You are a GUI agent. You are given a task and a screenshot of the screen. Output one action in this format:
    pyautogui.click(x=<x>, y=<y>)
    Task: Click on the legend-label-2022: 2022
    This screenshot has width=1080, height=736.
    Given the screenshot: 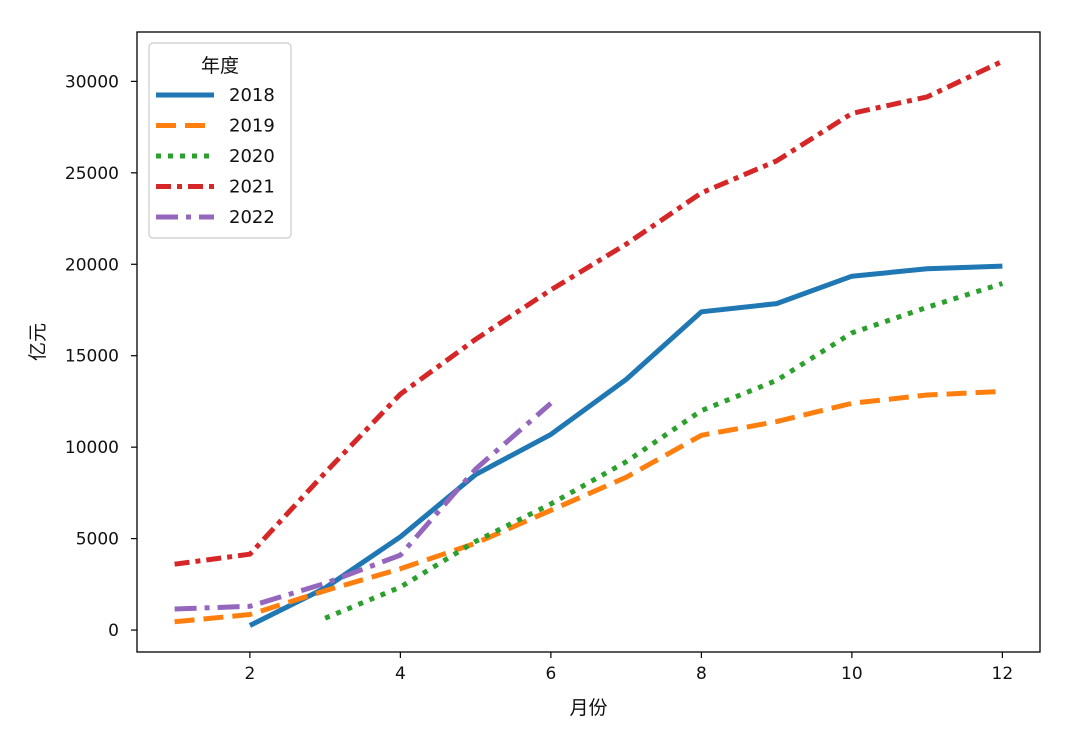 What is the action you would take?
    pyautogui.click(x=252, y=217)
    